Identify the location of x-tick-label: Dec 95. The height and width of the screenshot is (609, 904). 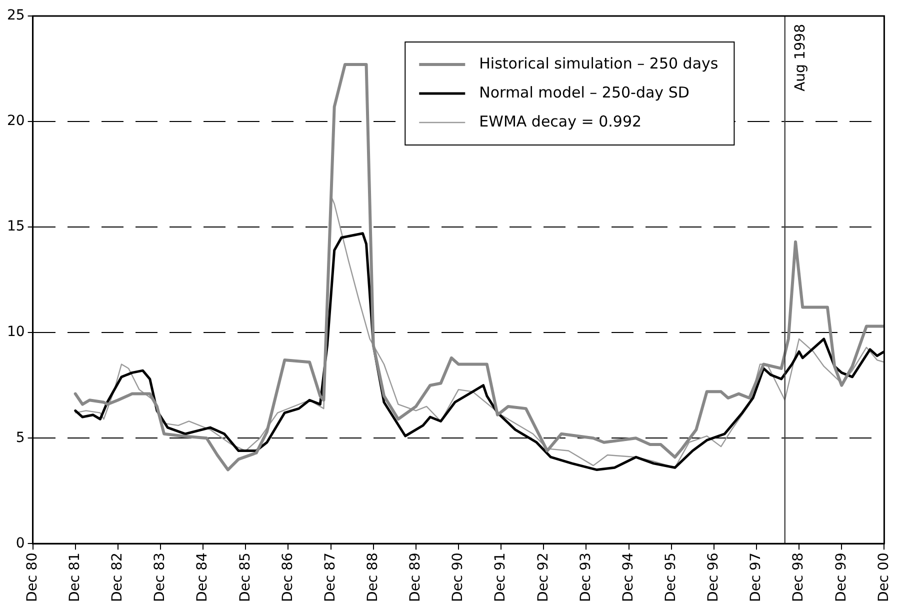
(670, 577).